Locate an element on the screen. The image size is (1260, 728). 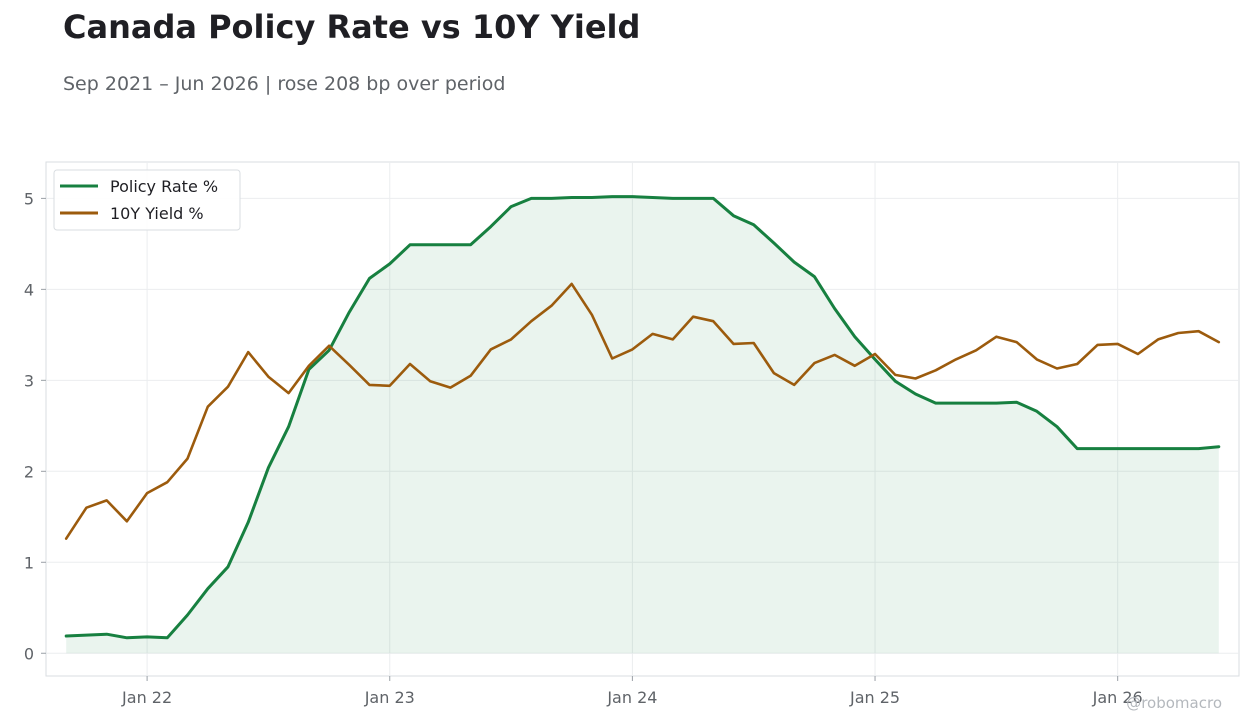
x-tick-label: Jan 25 is located at coordinates (874, 697).